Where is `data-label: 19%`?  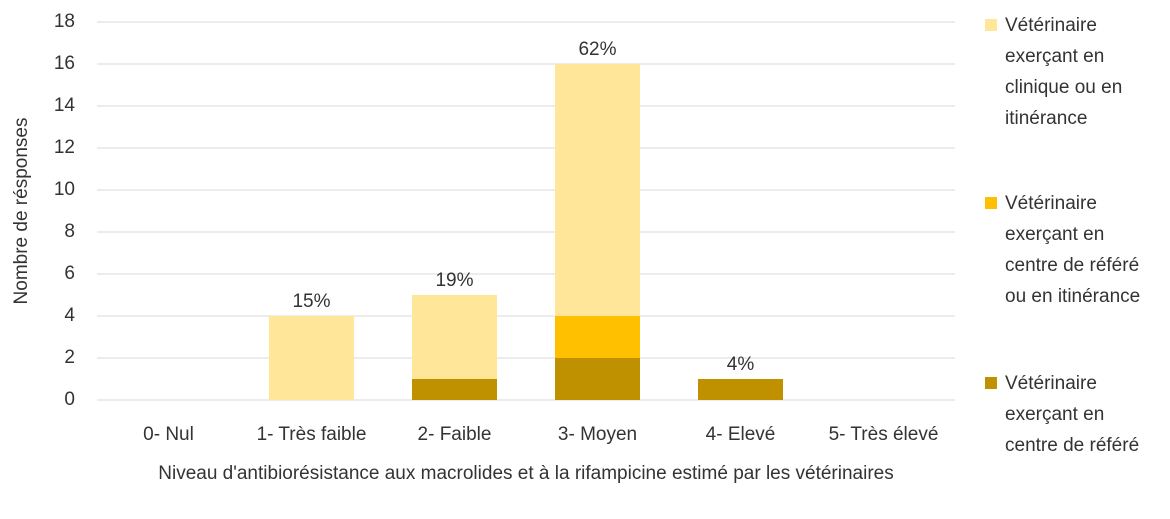
data-label: 19% is located at coordinates (454, 280).